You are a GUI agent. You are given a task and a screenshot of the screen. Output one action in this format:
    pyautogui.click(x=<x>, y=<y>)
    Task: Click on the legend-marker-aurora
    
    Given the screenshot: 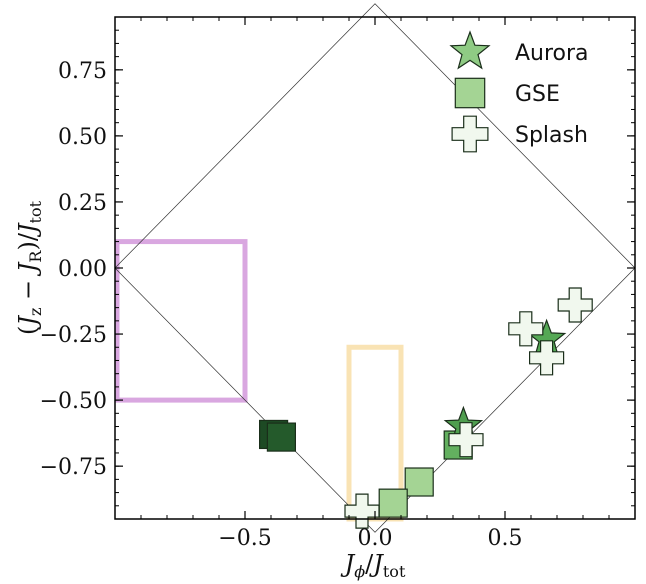 What is the action you would take?
    pyautogui.click(x=470, y=50)
    